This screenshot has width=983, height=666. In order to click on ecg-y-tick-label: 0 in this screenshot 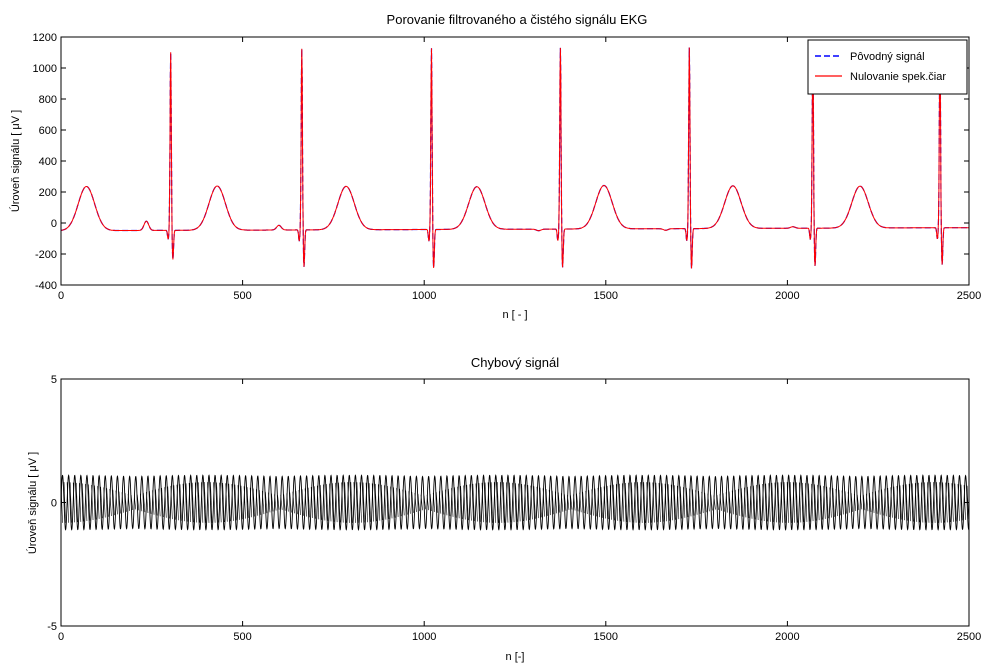, I will do `click(54, 224)`.